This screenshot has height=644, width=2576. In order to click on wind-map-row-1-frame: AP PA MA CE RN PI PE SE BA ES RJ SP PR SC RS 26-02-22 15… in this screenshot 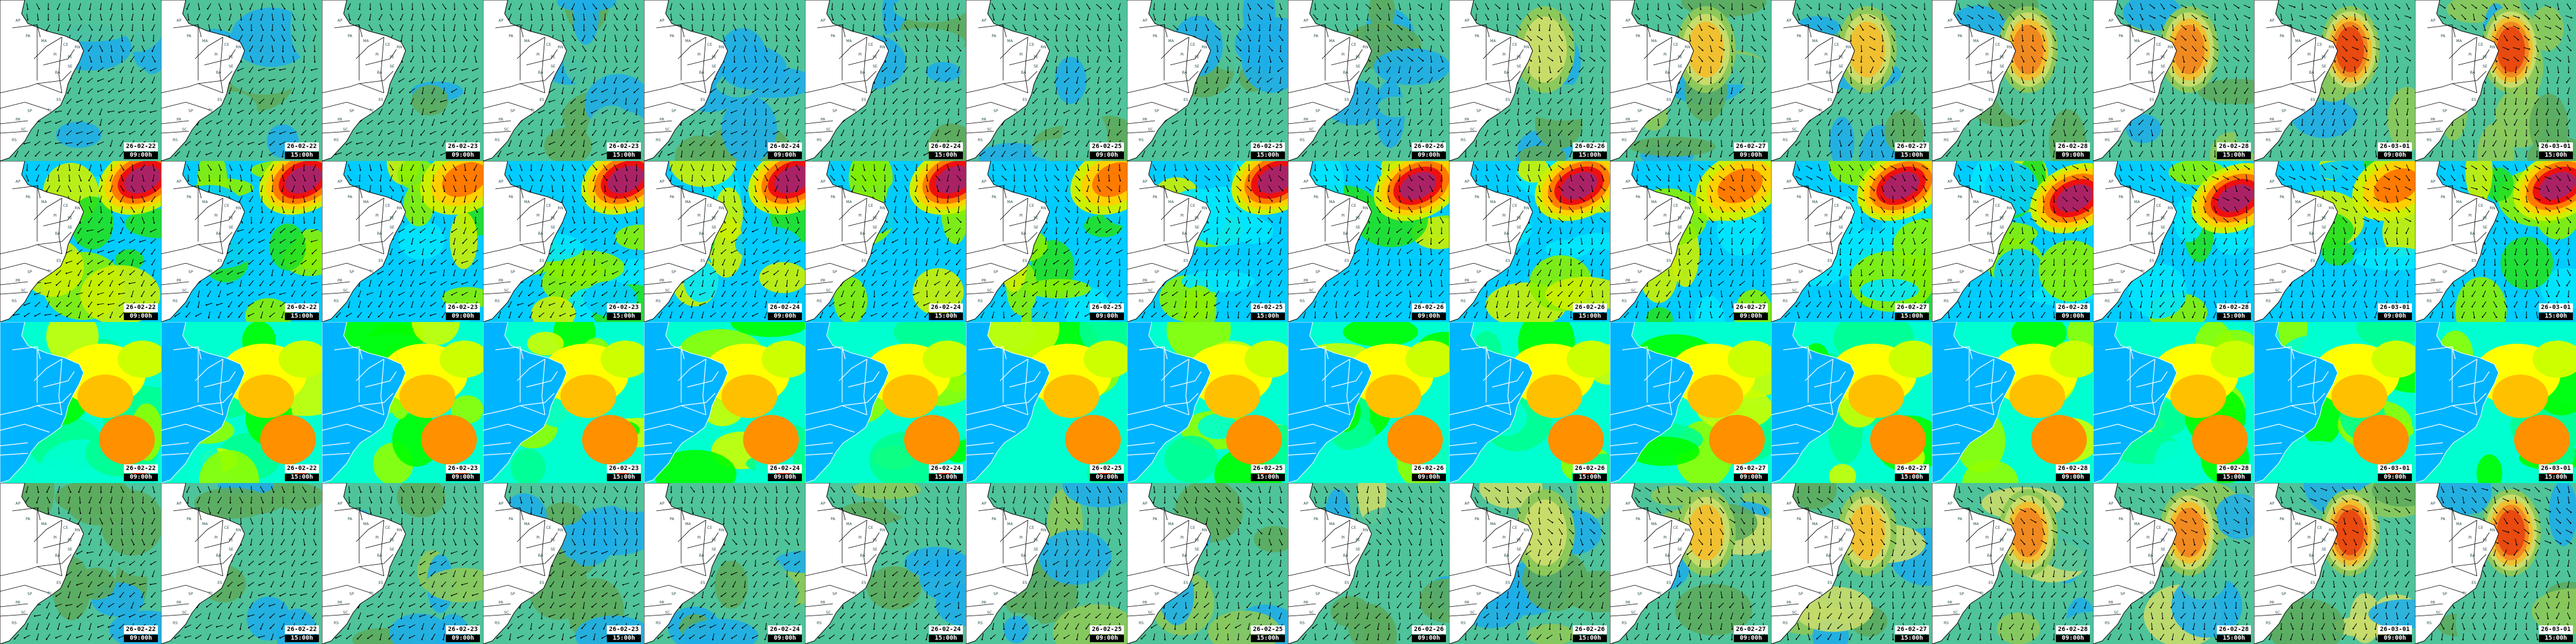, I will do `click(241, 80)`.